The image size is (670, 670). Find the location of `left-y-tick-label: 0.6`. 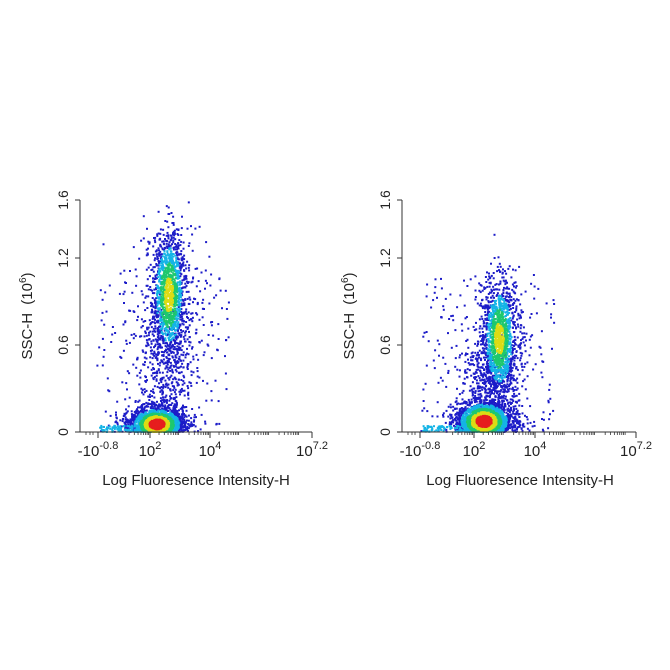

left-y-tick-label: 0.6 is located at coordinates (63, 345).